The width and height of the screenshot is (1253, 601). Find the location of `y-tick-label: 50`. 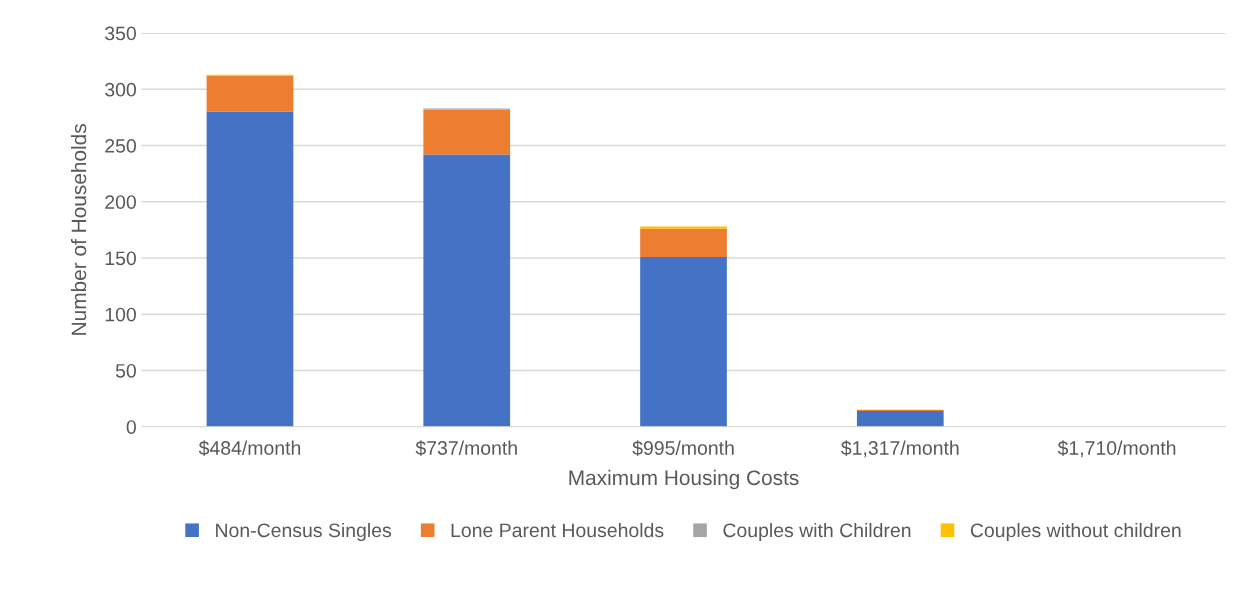

y-tick-label: 50 is located at coordinates (125, 370).